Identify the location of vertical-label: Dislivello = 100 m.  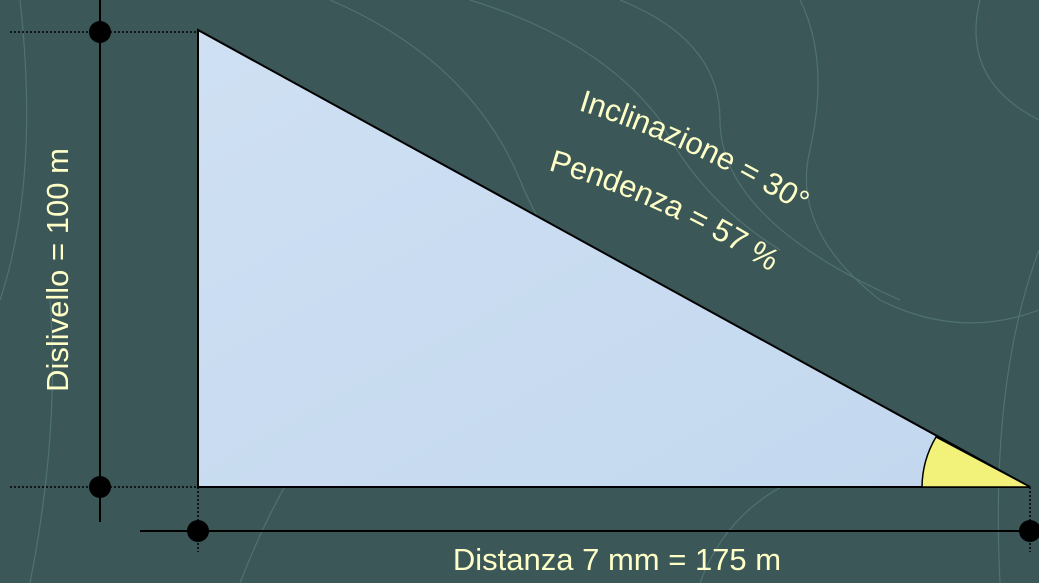
(57, 270).